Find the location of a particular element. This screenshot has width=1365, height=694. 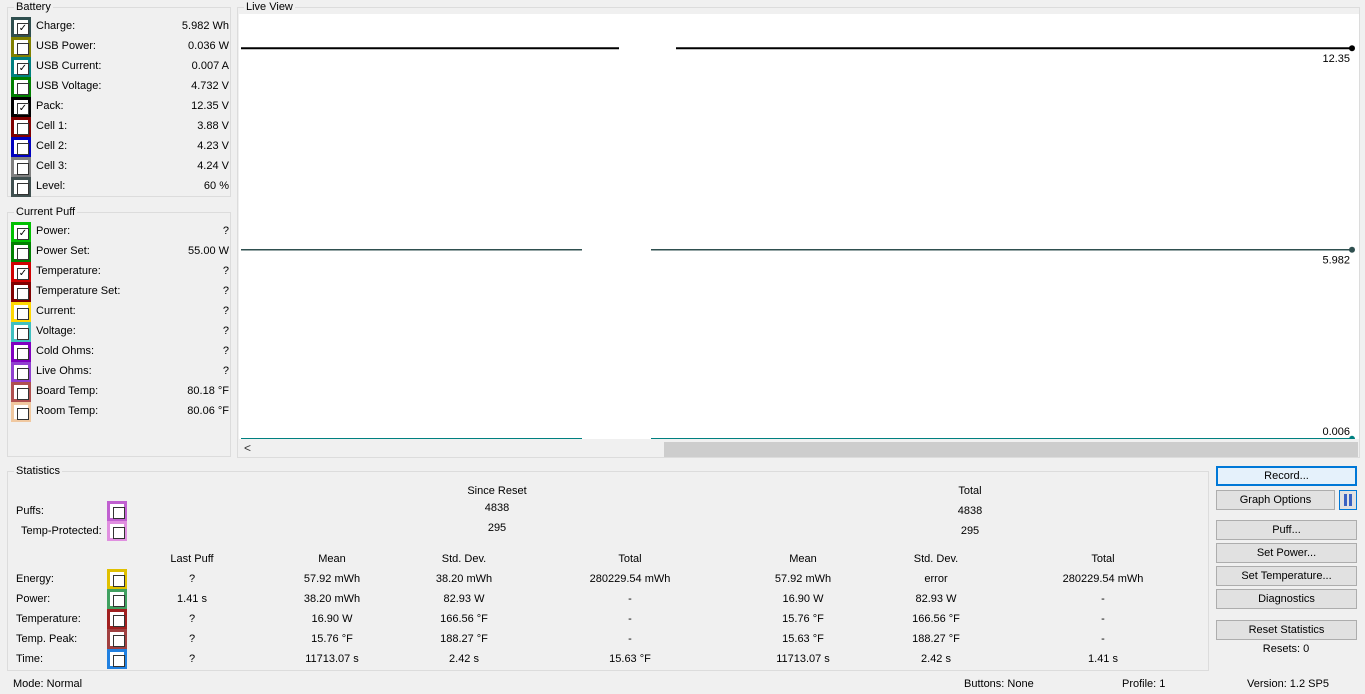

stats-cell: 57.92 mWh is located at coordinates (803, 579).